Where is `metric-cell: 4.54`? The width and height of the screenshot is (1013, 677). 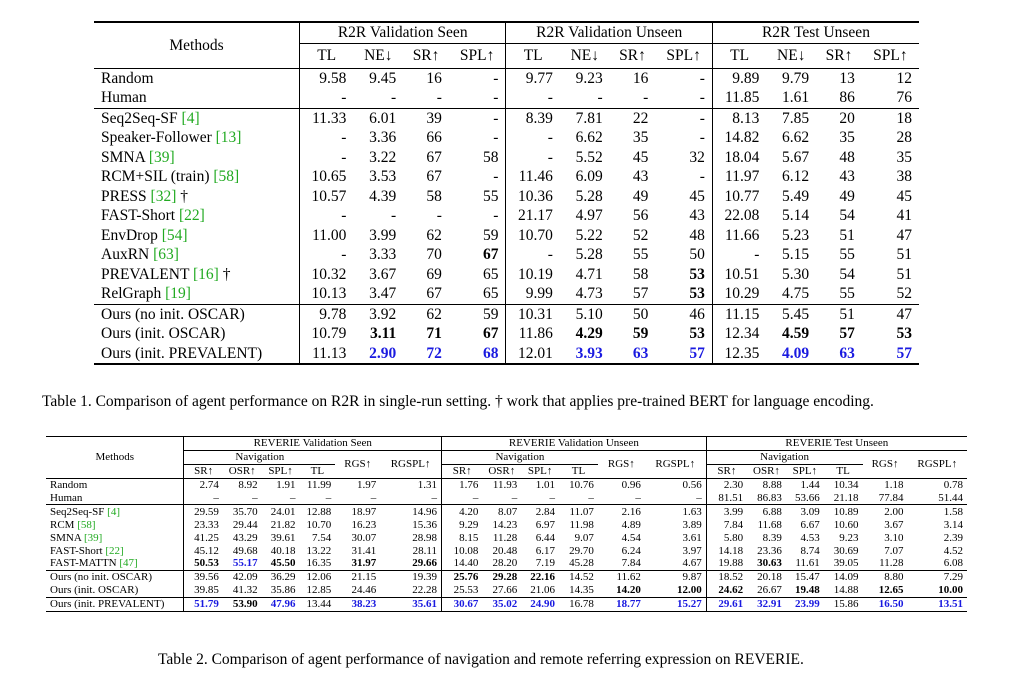
metric-cell: 4.54 is located at coordinates (631, 537).